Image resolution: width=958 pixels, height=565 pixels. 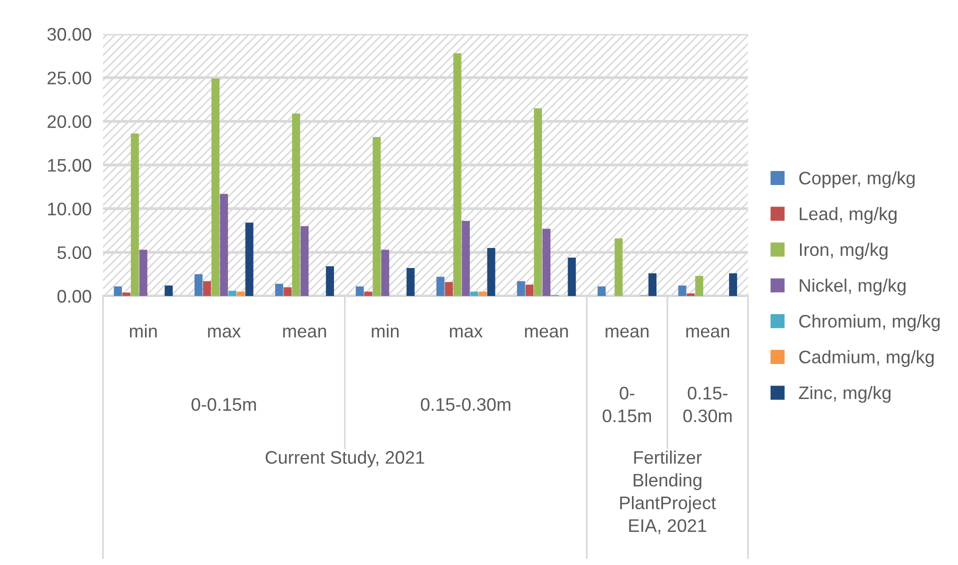 What do you see at coordinates (853, 287) in the screenshot?
I see `legend-label: Nickel, mg/kg` at bounding box center [853, 287].